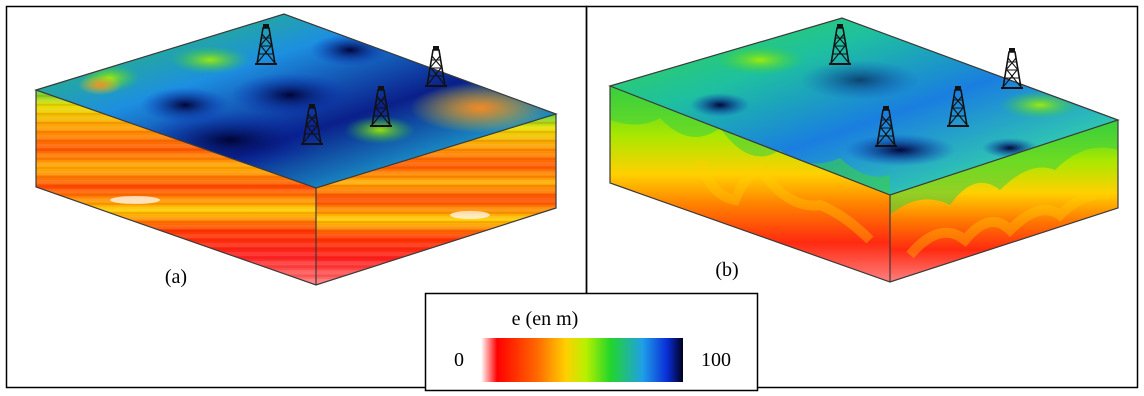  What do you see at coordinates (750, 184) in the screenshot?
I see `panel-b-left-face` at bounding box center [750, 184].